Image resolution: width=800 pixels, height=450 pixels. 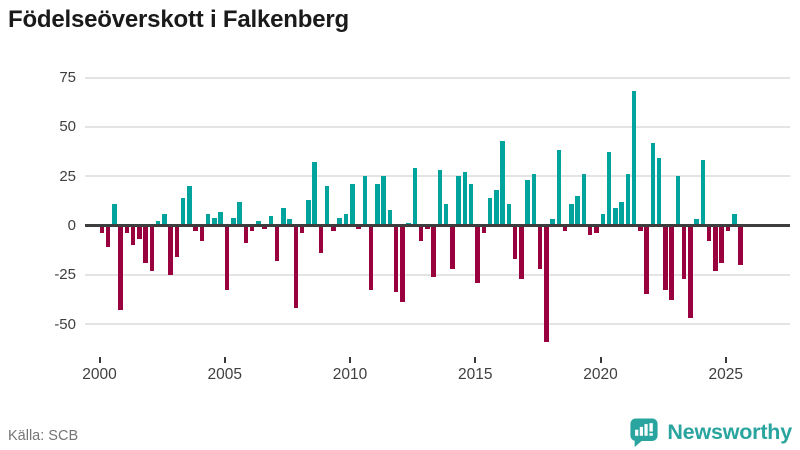 I want to click on y-axis-label: 25, so click(x=67, y=176).